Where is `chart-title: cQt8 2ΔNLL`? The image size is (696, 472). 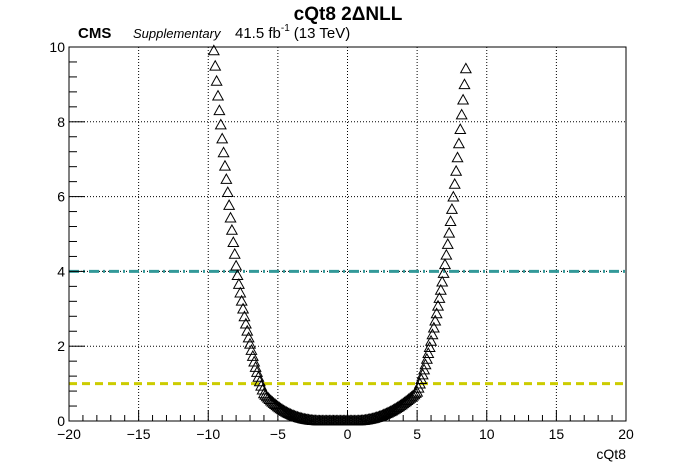 chart-title: cQt8 2ΔNLL is located at coordinates (348, 14).